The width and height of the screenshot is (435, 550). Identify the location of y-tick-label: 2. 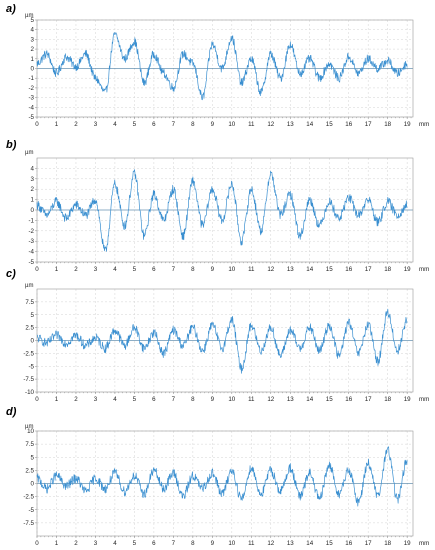
(33, 189).